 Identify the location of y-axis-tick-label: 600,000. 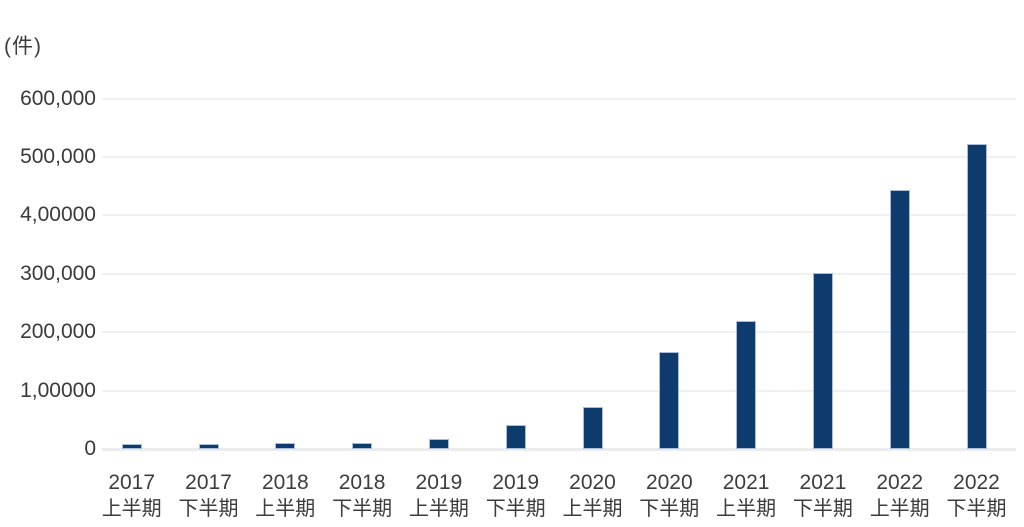
(58, 98).